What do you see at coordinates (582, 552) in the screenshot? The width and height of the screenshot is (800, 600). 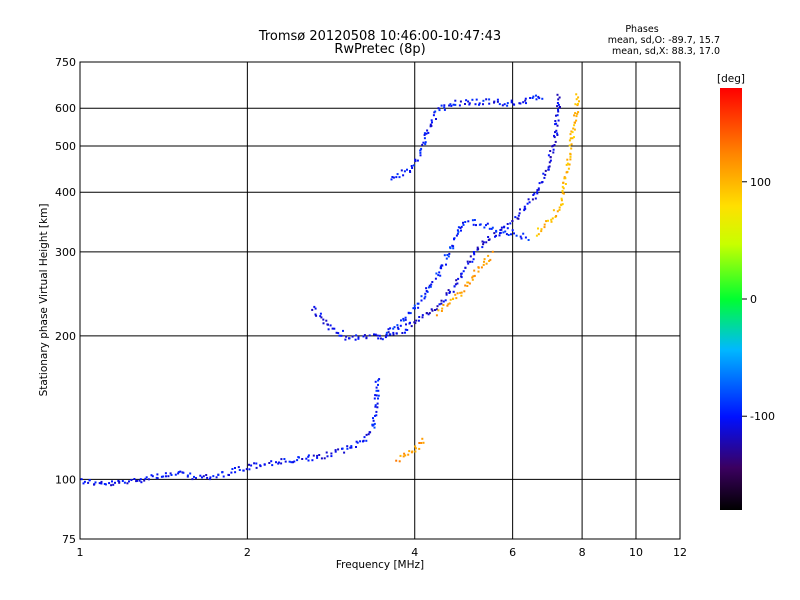 I see `x-tick-label: 8` at bounding box center [582, 552].